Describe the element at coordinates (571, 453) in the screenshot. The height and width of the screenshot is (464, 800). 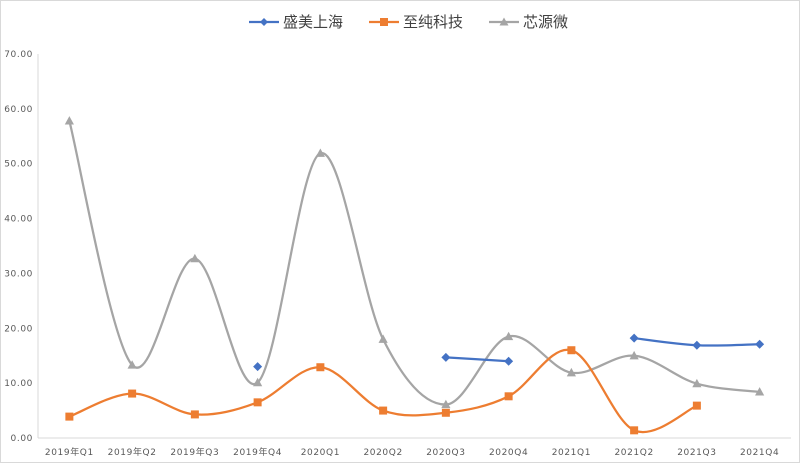
I see `x-tick-label-8: 2021Q1` at that location.